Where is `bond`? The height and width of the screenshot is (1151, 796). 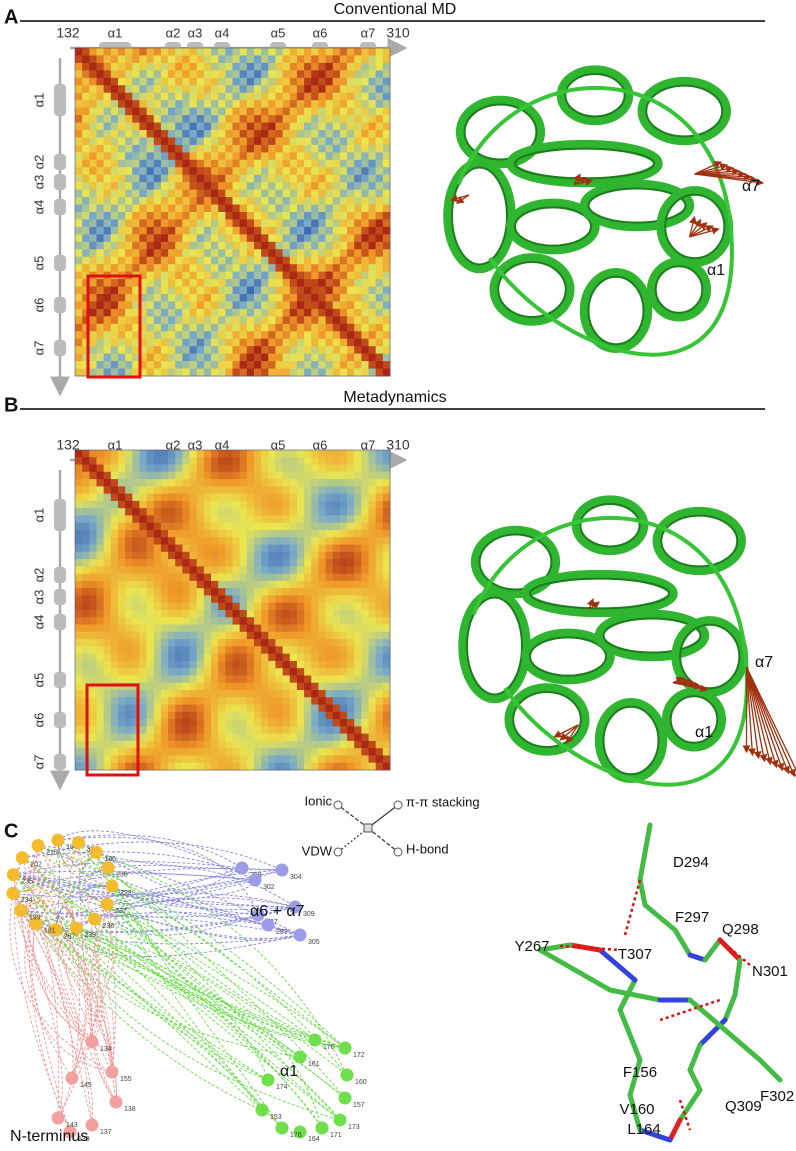 bond is located at coordinates (695, 1057).